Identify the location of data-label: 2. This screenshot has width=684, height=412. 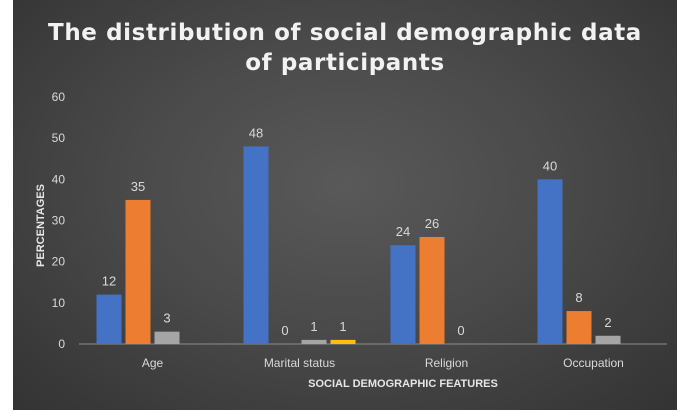
(607, 322).